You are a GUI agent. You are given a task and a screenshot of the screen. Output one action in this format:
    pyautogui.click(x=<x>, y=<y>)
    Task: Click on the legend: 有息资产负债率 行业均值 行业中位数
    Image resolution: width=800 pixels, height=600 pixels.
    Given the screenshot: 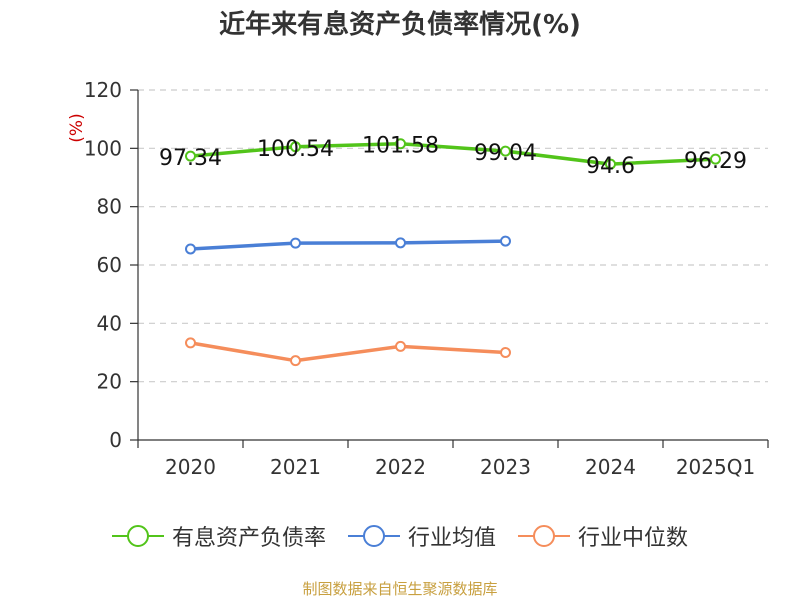 What is the action you would take?
    pyautogui.click(x=400, y=536)
    